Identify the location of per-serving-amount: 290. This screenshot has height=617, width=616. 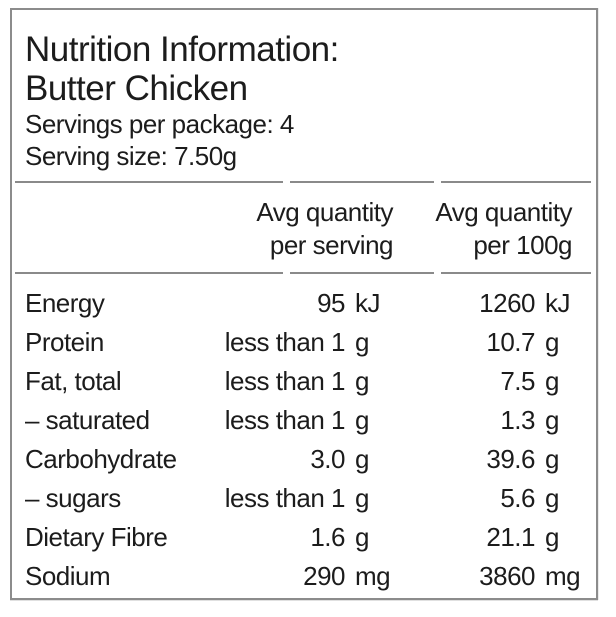
(324, 576).